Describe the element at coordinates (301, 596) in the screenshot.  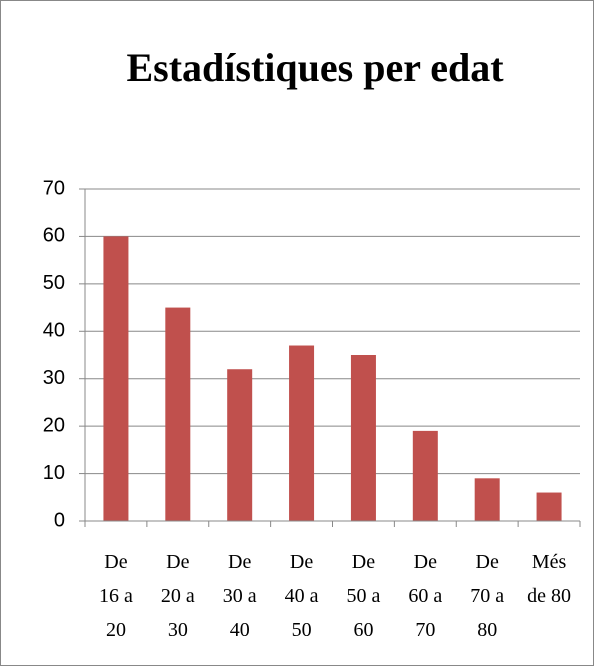
I see `x-tick-label: De 40 a 50` at that location.